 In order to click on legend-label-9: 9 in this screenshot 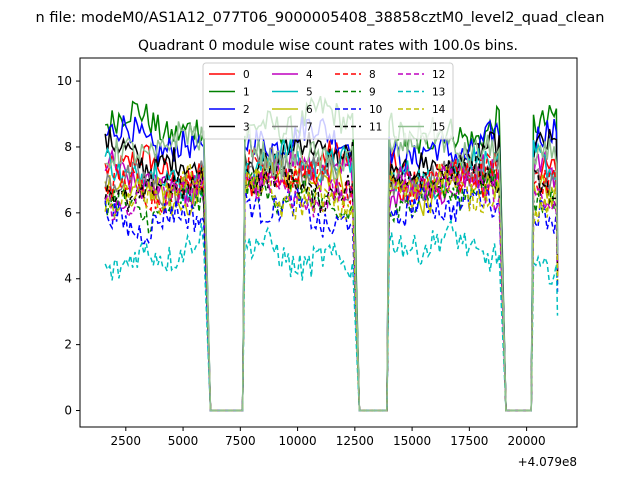, I will do `click(372, 93)`.